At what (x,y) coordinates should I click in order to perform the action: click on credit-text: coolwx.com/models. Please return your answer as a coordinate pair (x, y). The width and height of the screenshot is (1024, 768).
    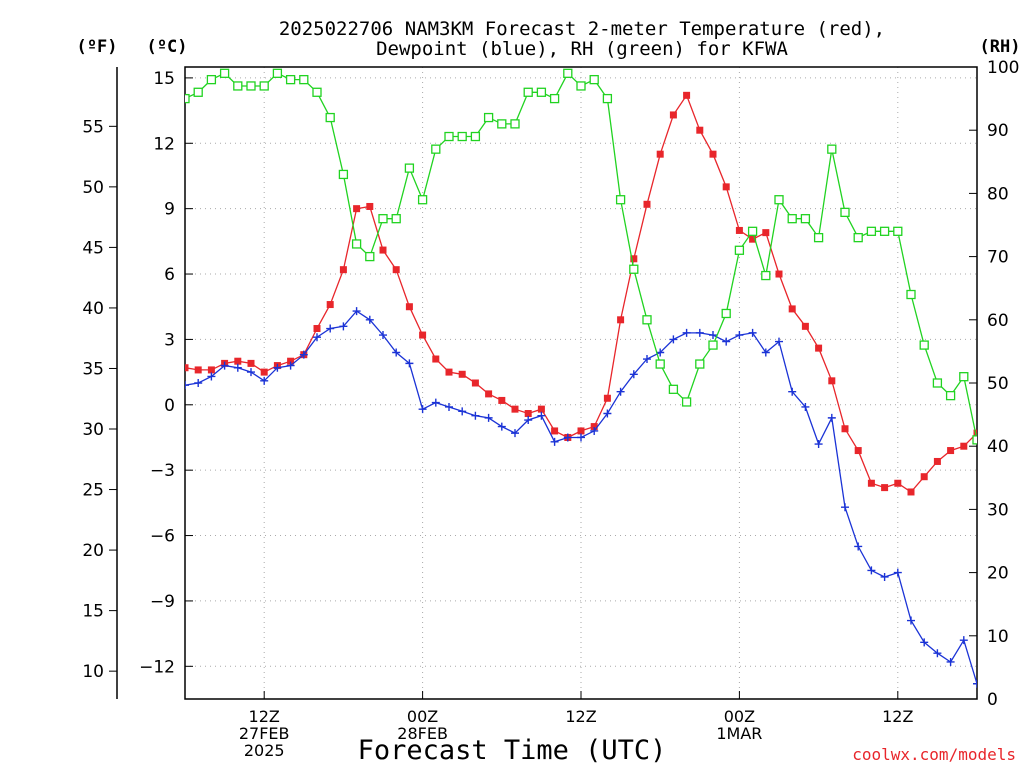
    Looking at the image, I should click on (934, 754).